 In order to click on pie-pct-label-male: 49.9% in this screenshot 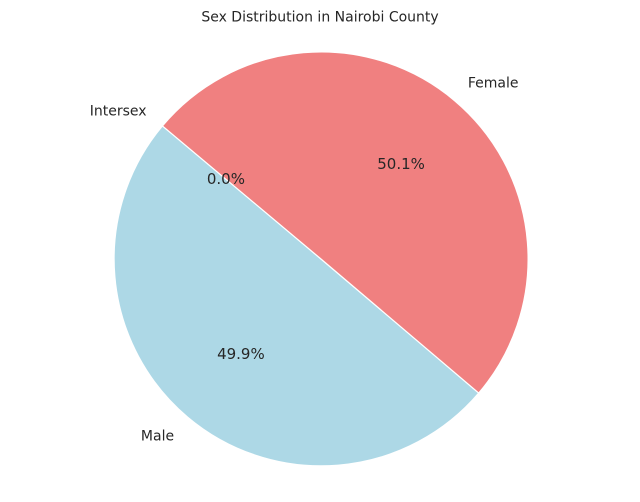, I will do `click(241, 354)`.